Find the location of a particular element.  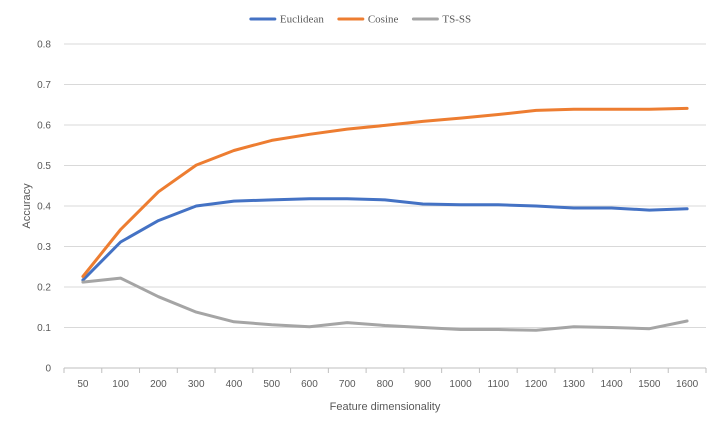

x-tick-label: 100 is located at coordinates (120, 384).